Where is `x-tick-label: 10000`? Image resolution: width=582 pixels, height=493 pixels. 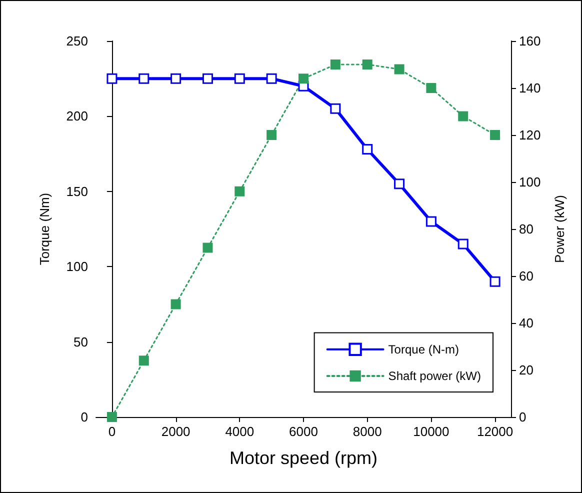
x-tick-label: 10000 is located at coordinates (431, 431).